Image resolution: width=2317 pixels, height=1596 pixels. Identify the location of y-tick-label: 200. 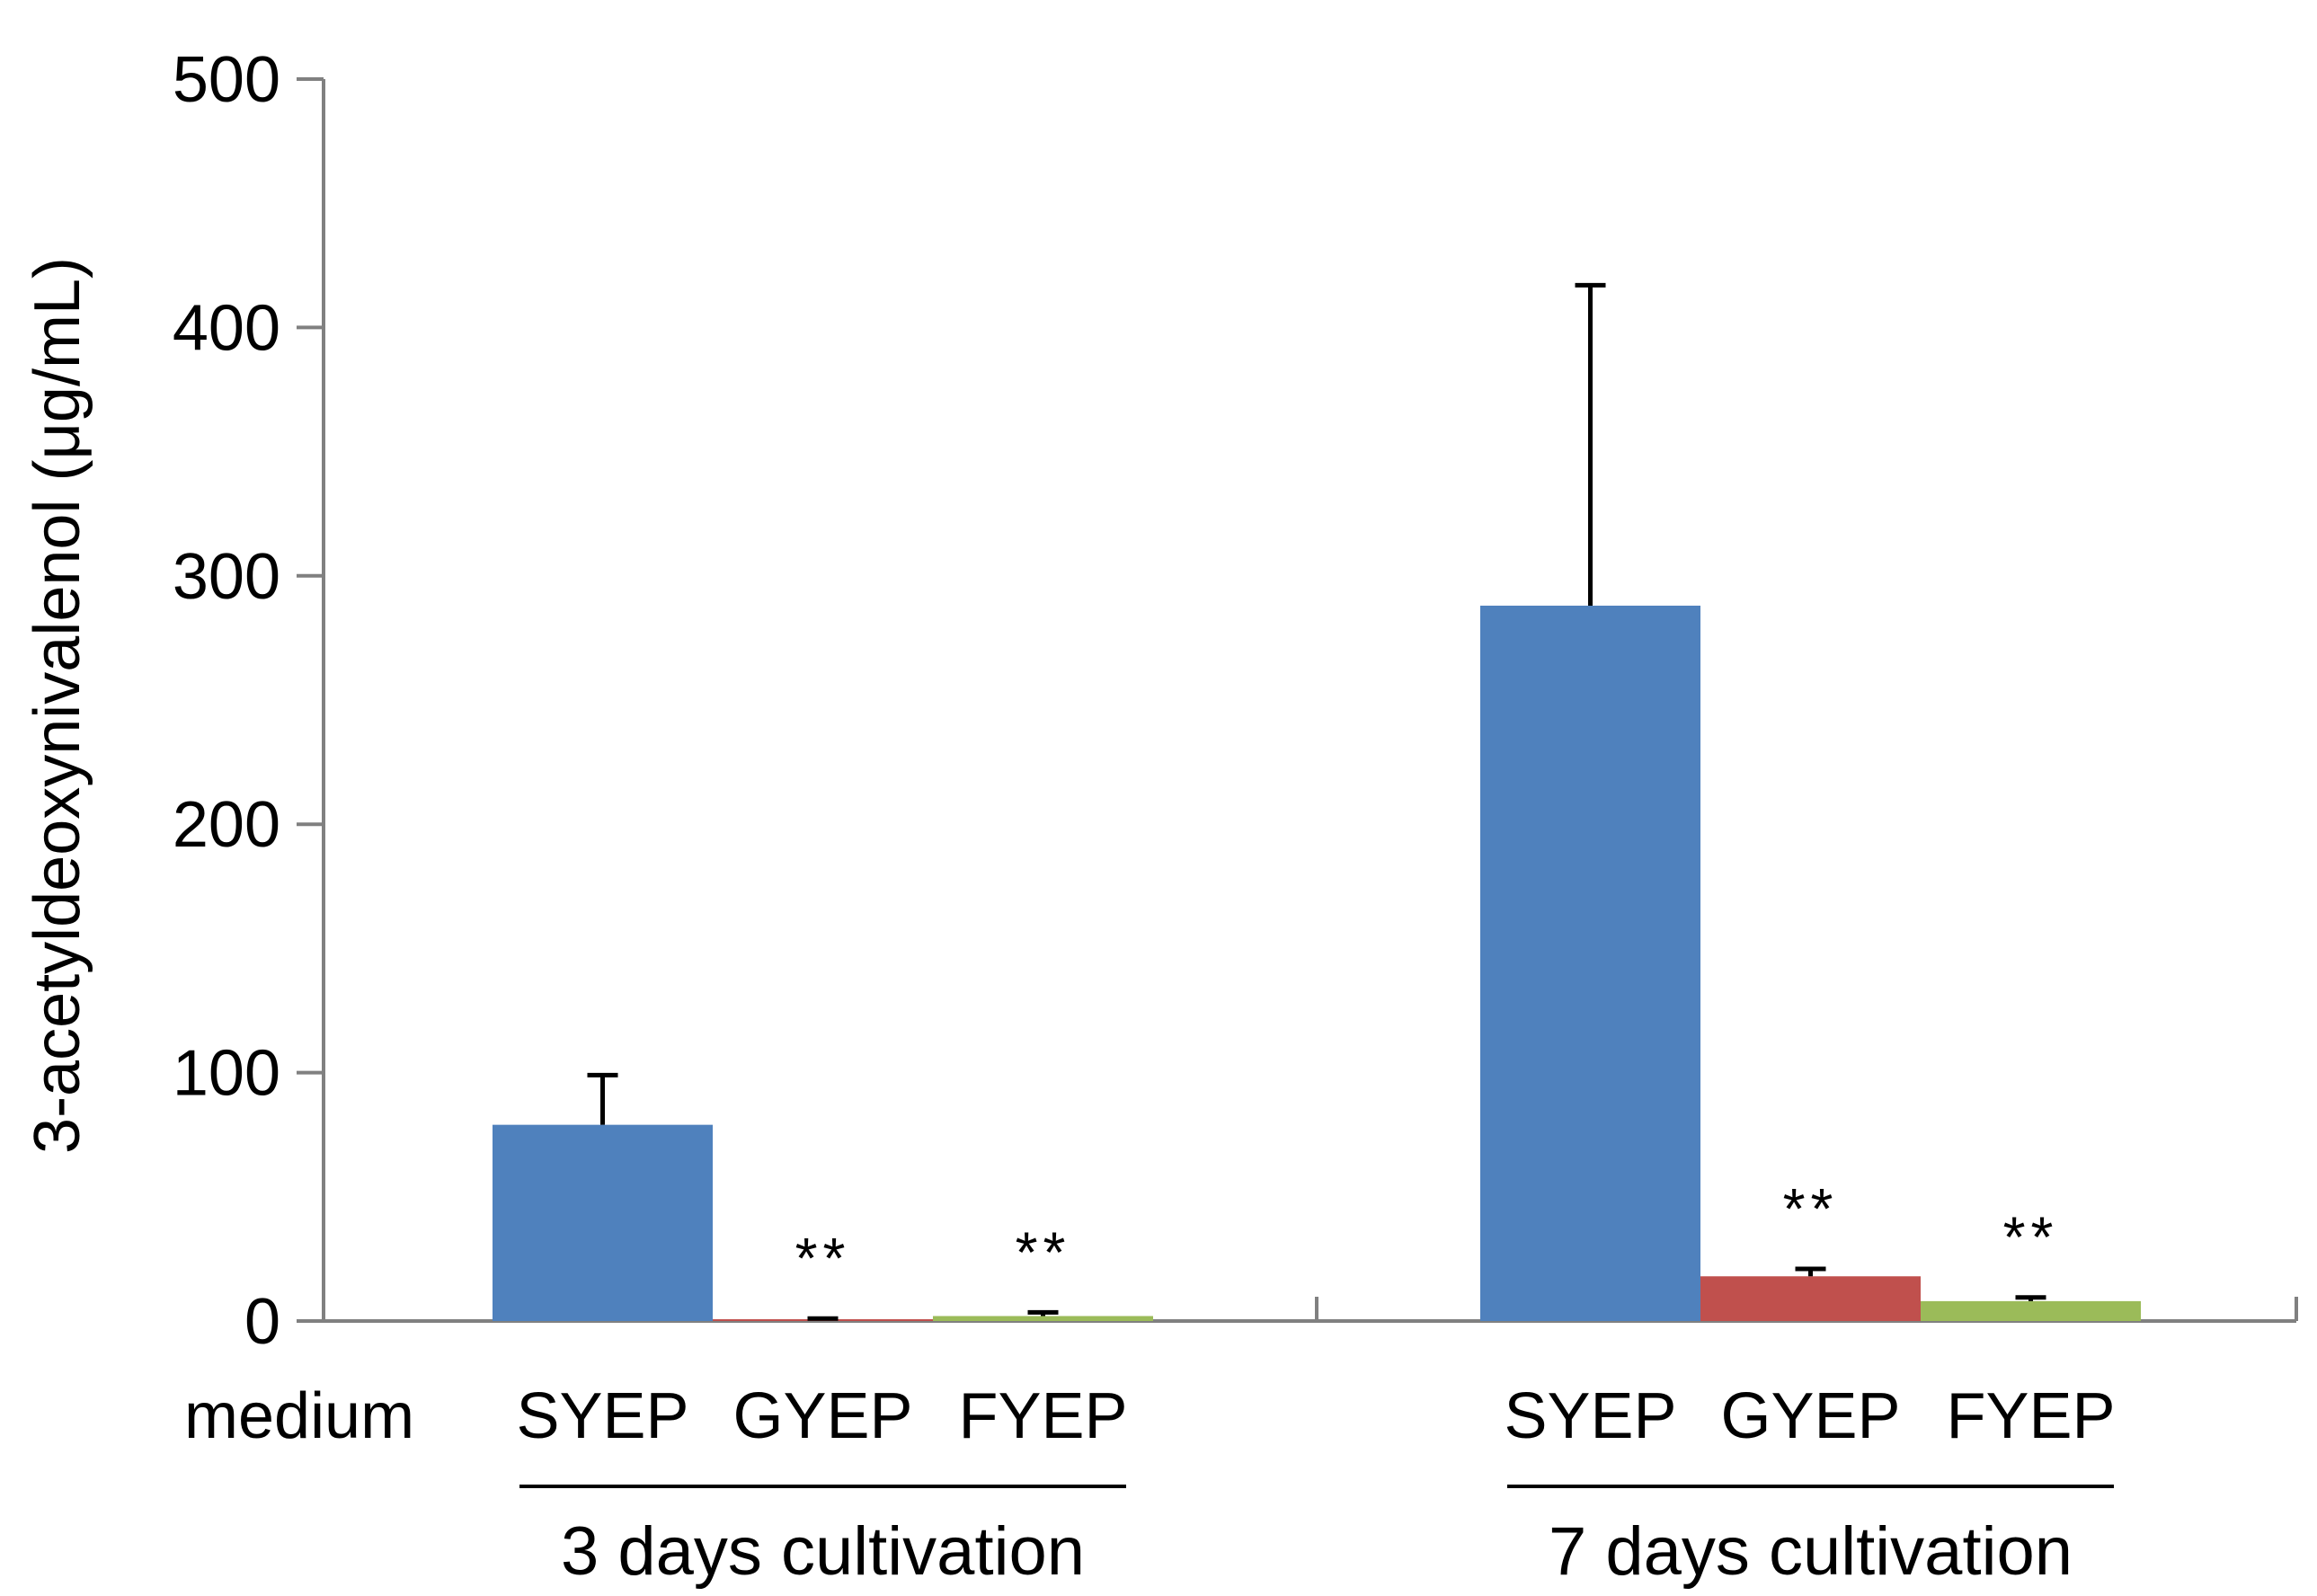
(226, 825).